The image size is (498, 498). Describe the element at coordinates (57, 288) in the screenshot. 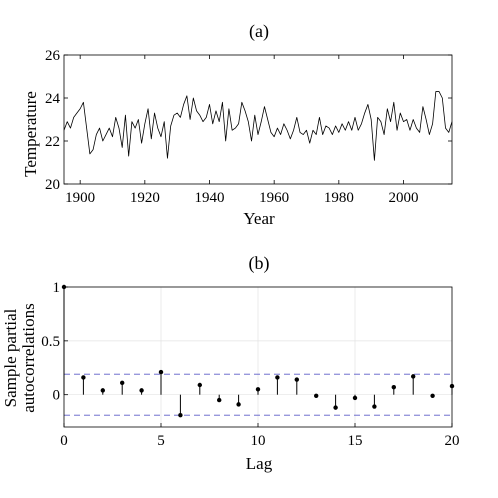

I see `panel-b-ytick-label: 1` at that location.